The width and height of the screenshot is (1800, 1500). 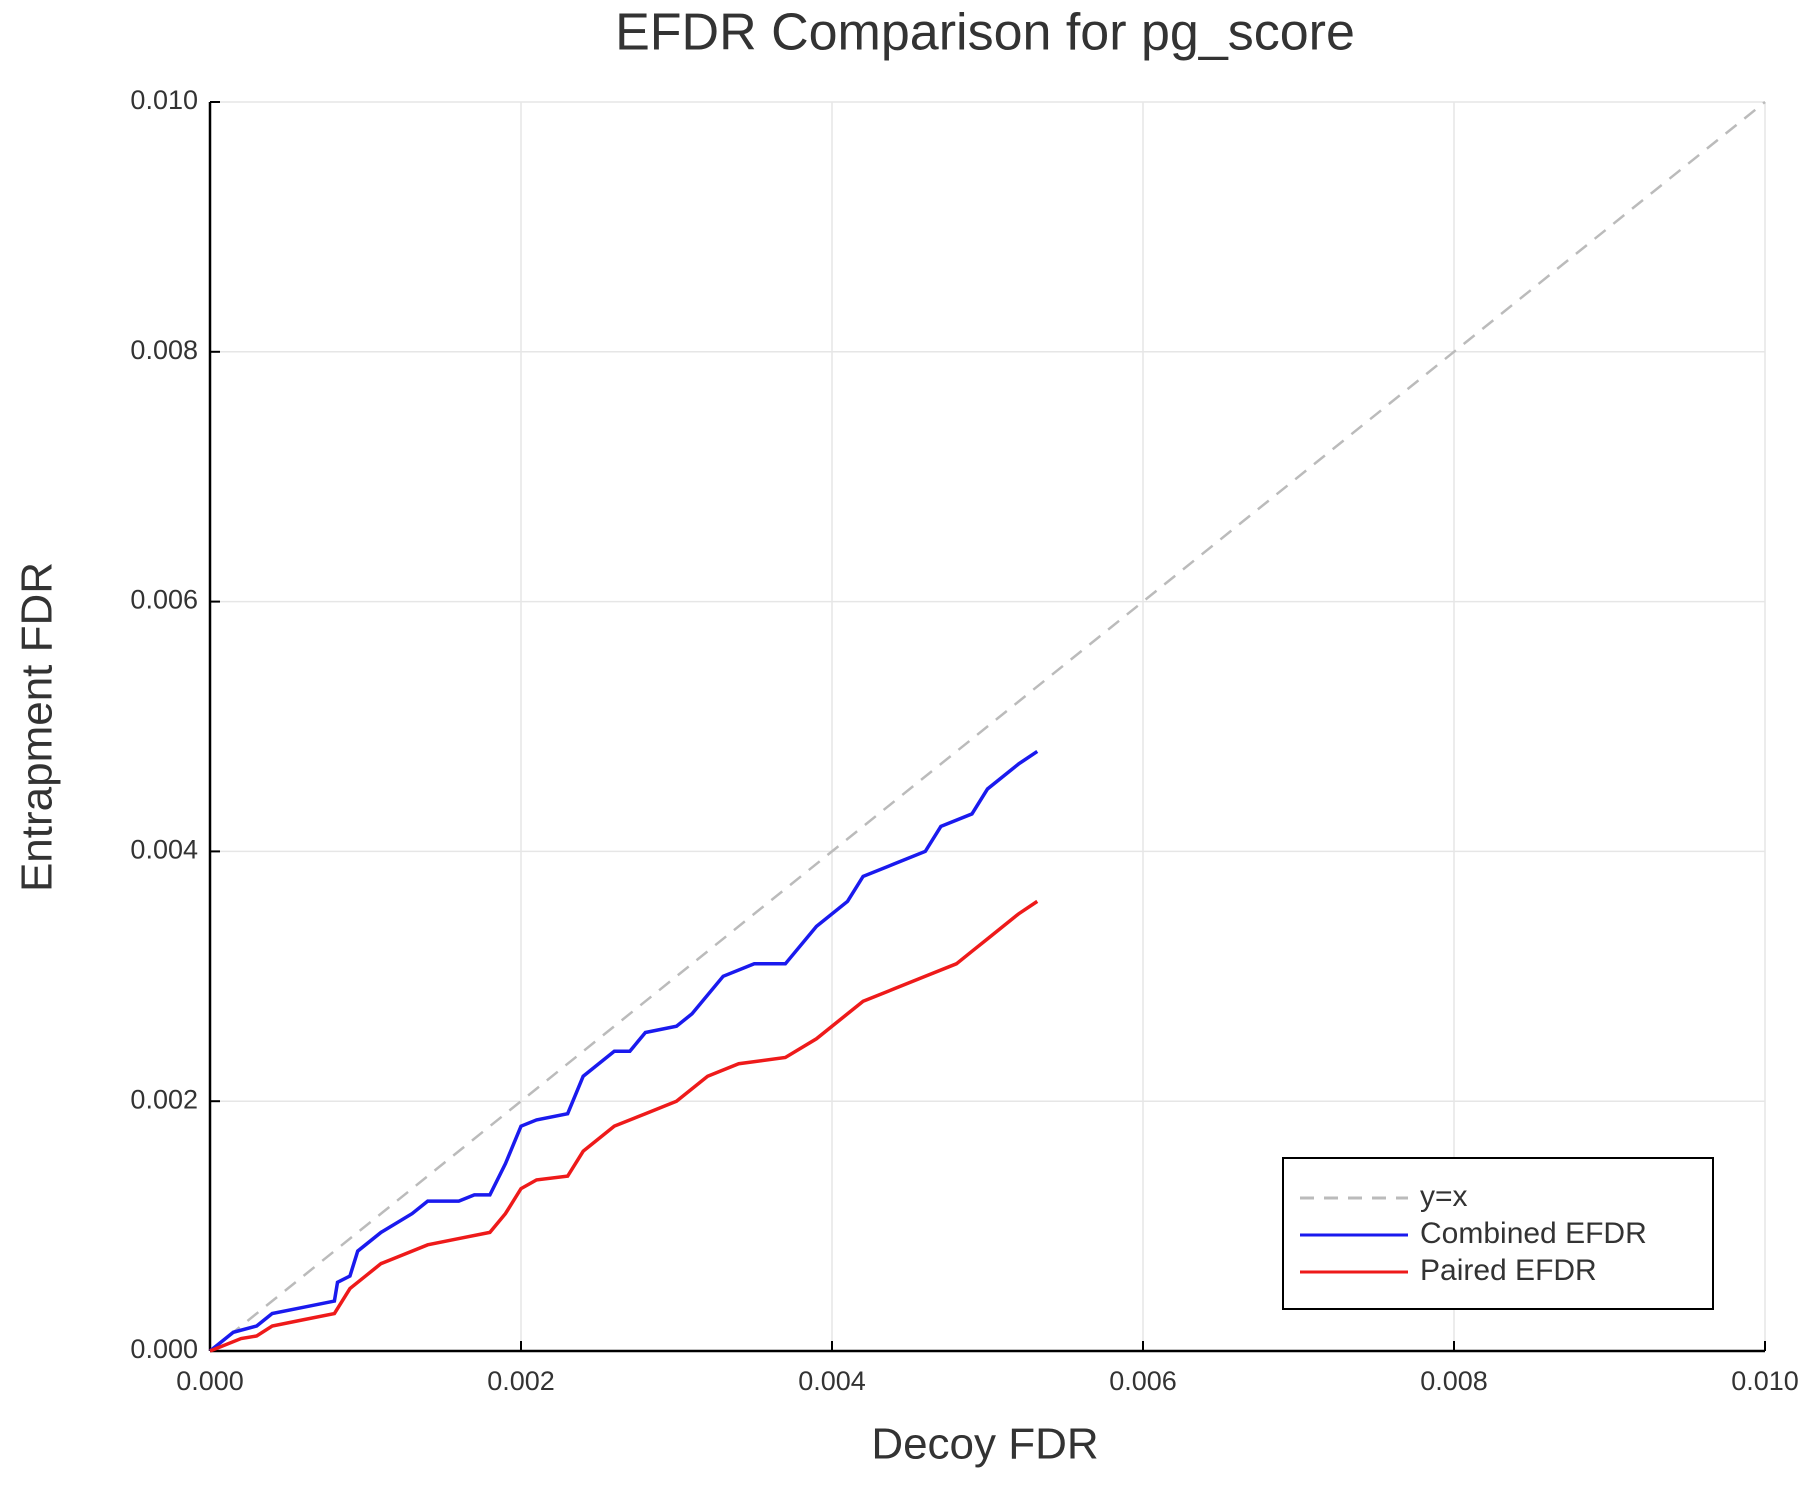 I want to click on y-tick-label: 0.008, so click(x=164, y=350).